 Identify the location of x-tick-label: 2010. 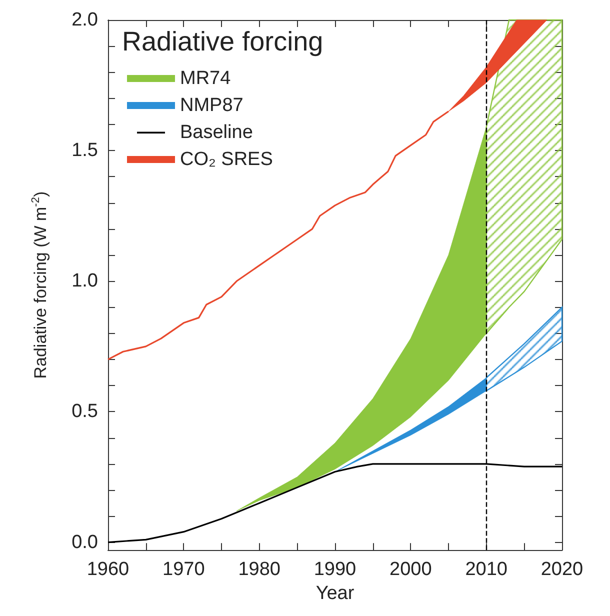
(486, 569).